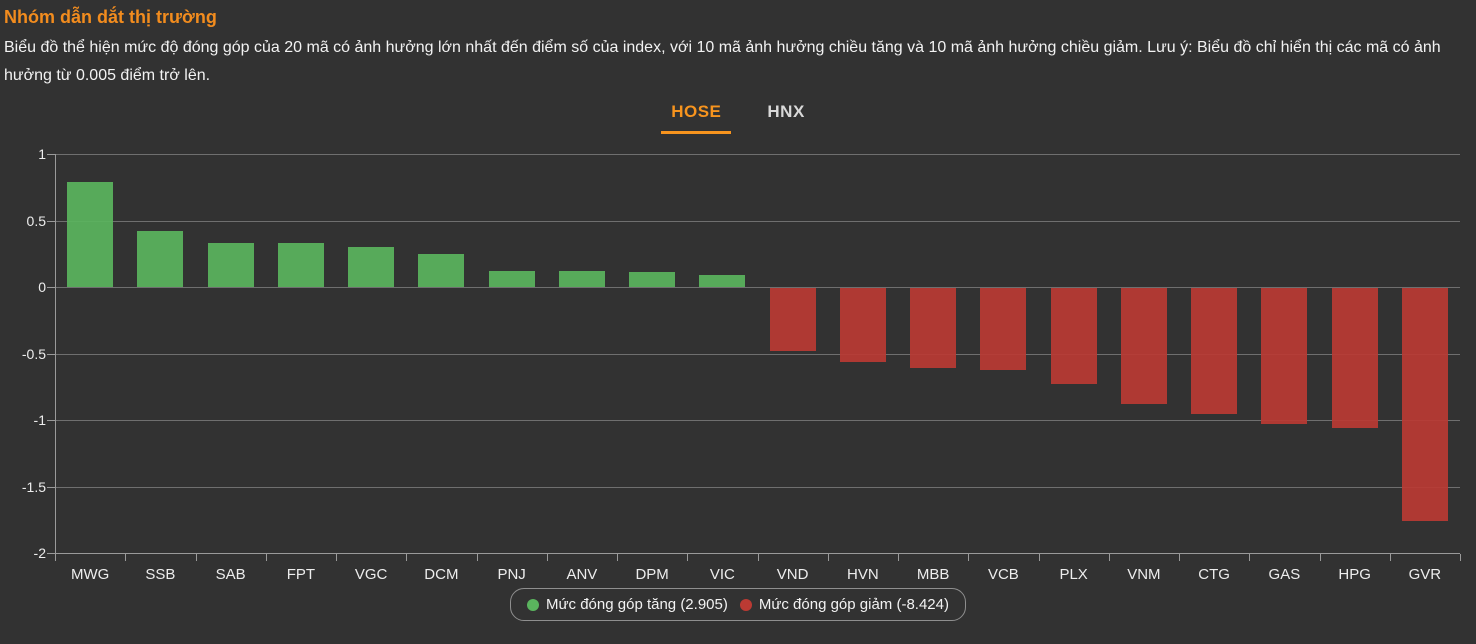  Describe the element at coordinates (933, 328) in the screenshot. I see `bar-mbb` at that location.